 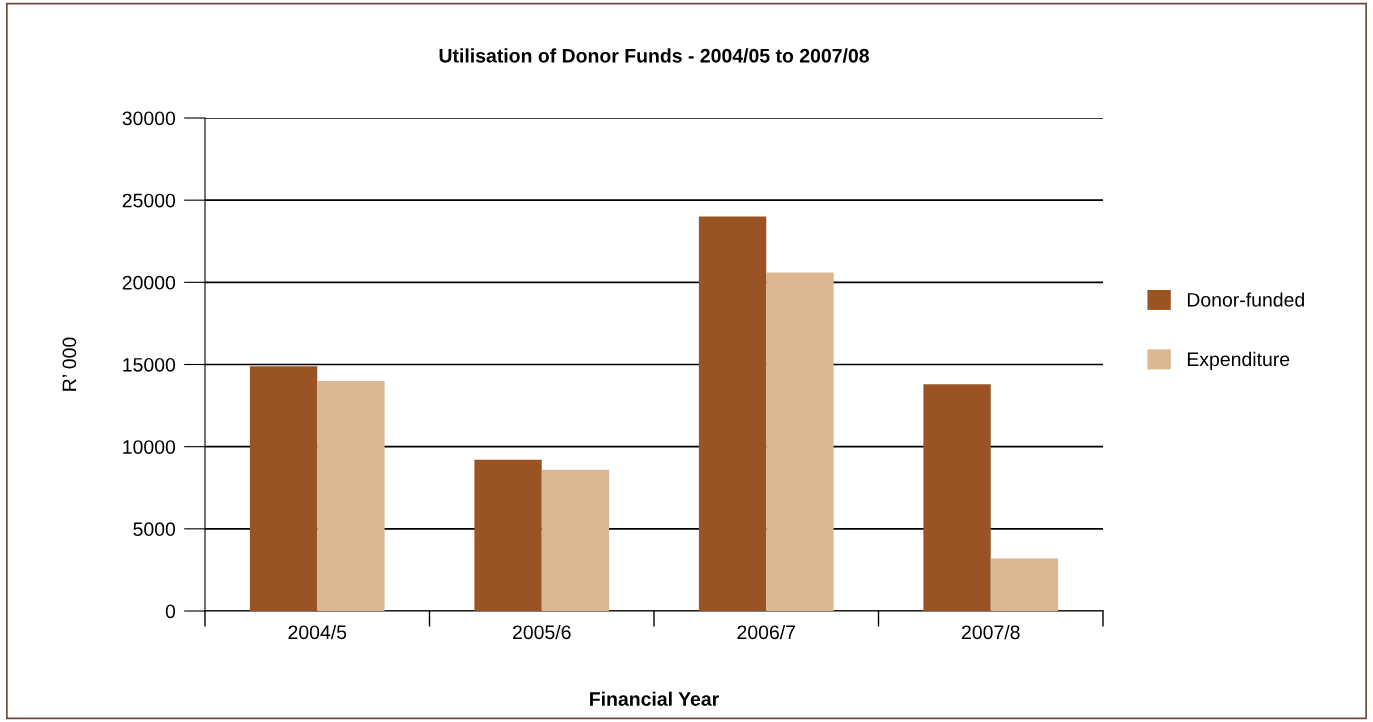 What do you see at coordinates (990, 632) in the screenshot?
I see `x-tick-label: 2007/8` at bounding box center [990, 632].